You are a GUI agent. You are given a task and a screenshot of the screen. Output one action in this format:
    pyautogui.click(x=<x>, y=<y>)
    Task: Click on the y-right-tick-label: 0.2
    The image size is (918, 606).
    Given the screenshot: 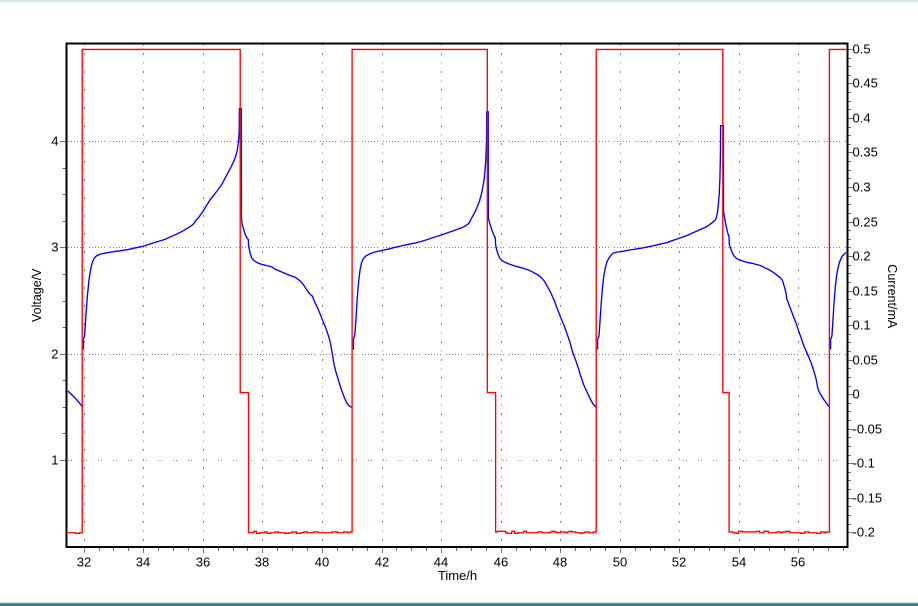 What is the action you would take?
    pyautogui.click(x=862, y=256)
    